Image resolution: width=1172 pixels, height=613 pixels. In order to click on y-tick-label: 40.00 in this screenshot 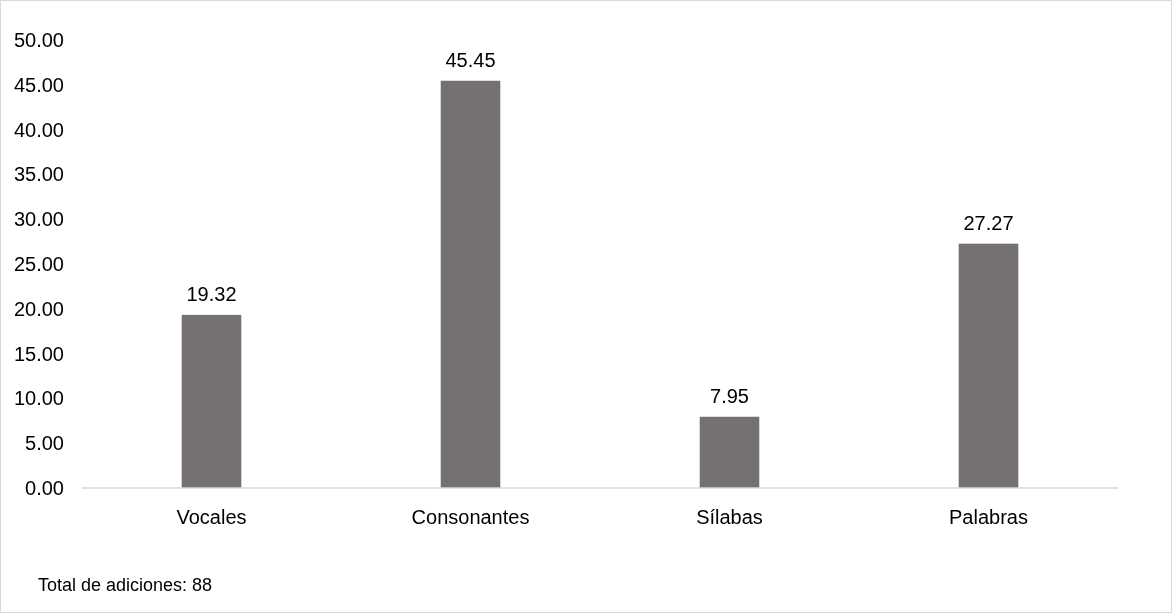, I will do `click(38, 129)`.